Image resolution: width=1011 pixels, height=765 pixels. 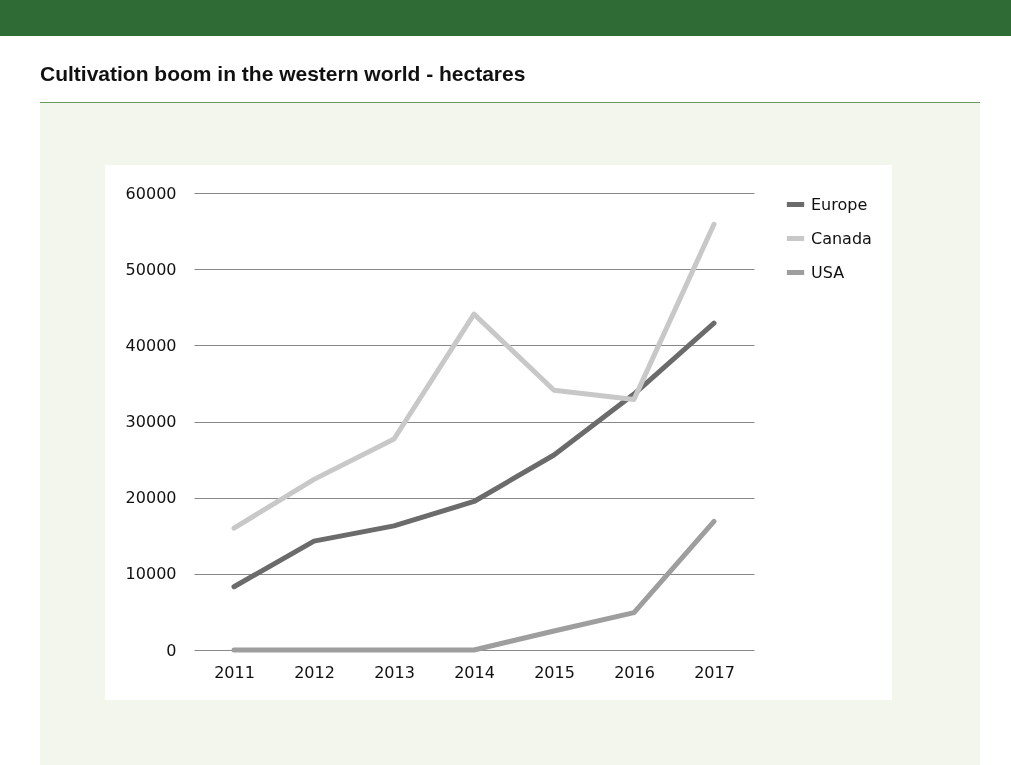 I want to click on legend-label: Europe, so click(x=839, y=204).